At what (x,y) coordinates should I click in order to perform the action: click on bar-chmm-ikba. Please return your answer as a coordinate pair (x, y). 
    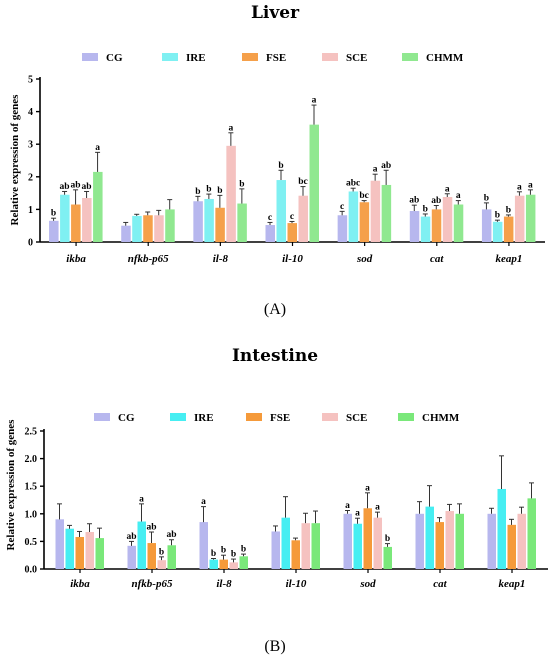
    Looking at the image, I should click on (98, 206).